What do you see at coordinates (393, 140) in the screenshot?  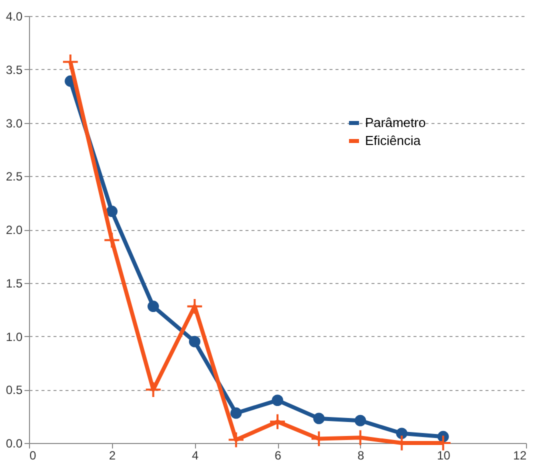 I see `legend-label: Eficiência` at bounding box center [393, 140].